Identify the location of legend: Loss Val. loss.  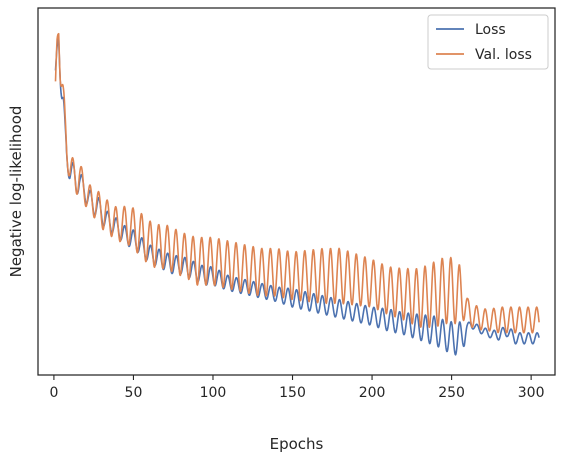
(488, 42).